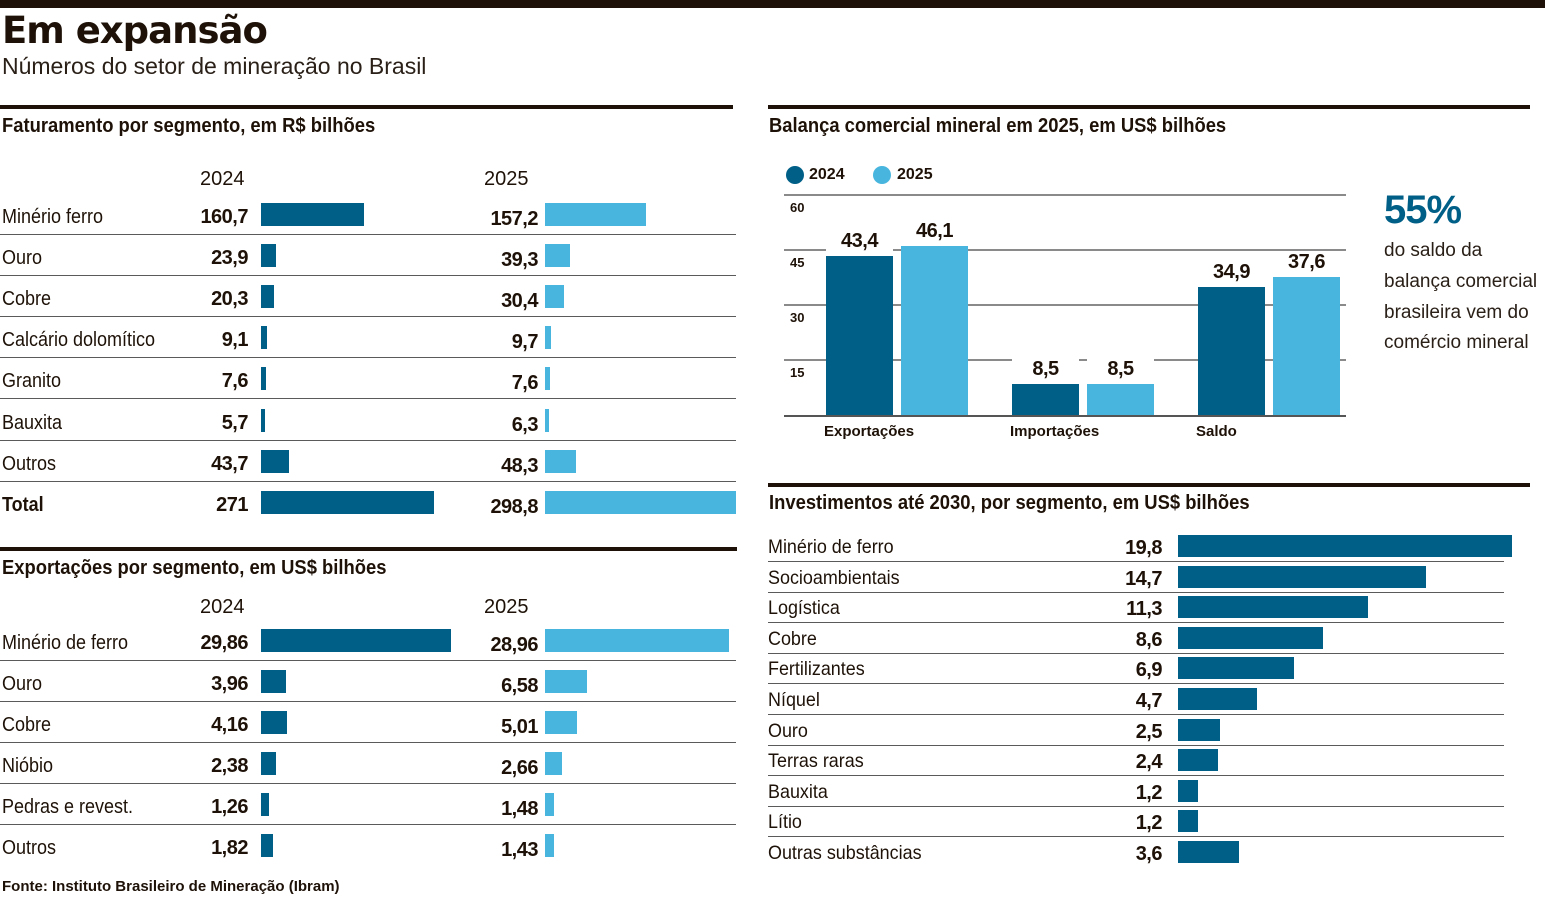 The image size is (1545, 898). Describe the element at coordinates (514, 219) in the screenshot. I see `value-2025: 157,2` at that location.